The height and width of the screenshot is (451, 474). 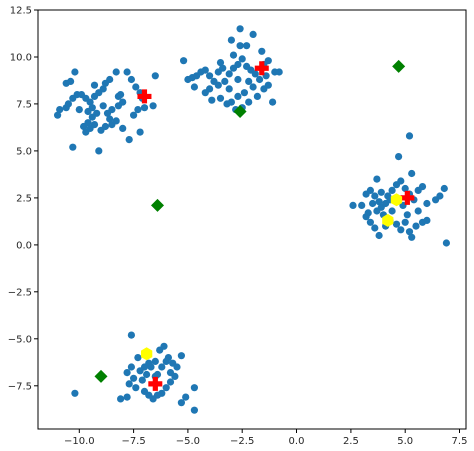 What do you see at coordinates (351, 441) in the screenshot?
I see `x-tick-label: 2.5` at bounding box center [351, 441].